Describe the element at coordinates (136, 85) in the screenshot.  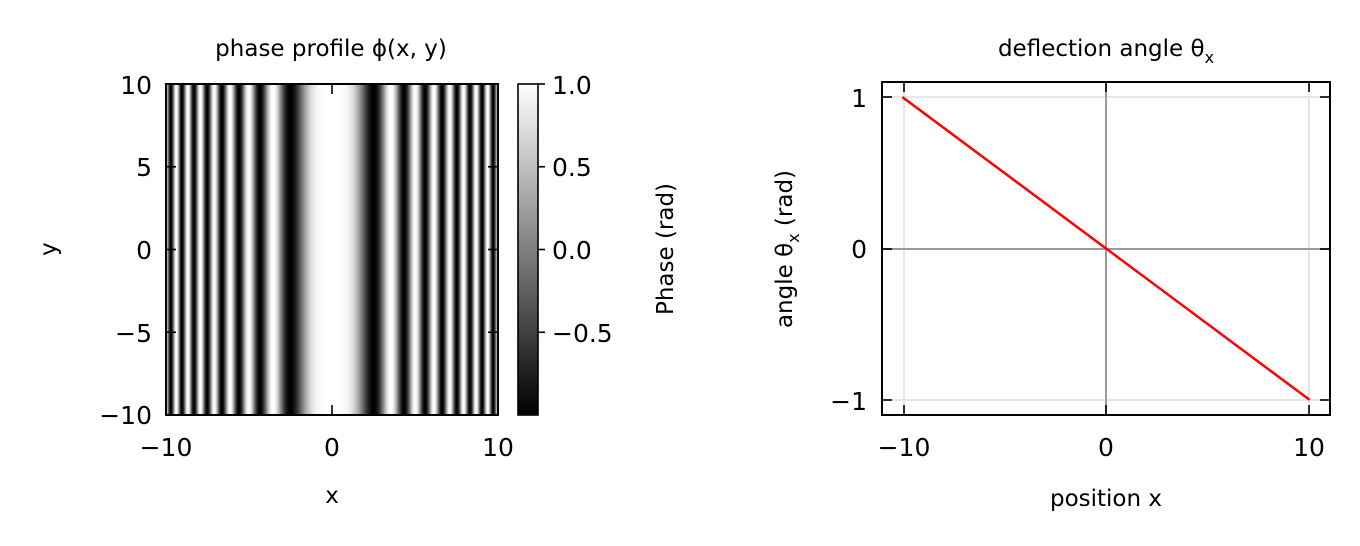
I see `phase-y-tick-label: 10` at that location.